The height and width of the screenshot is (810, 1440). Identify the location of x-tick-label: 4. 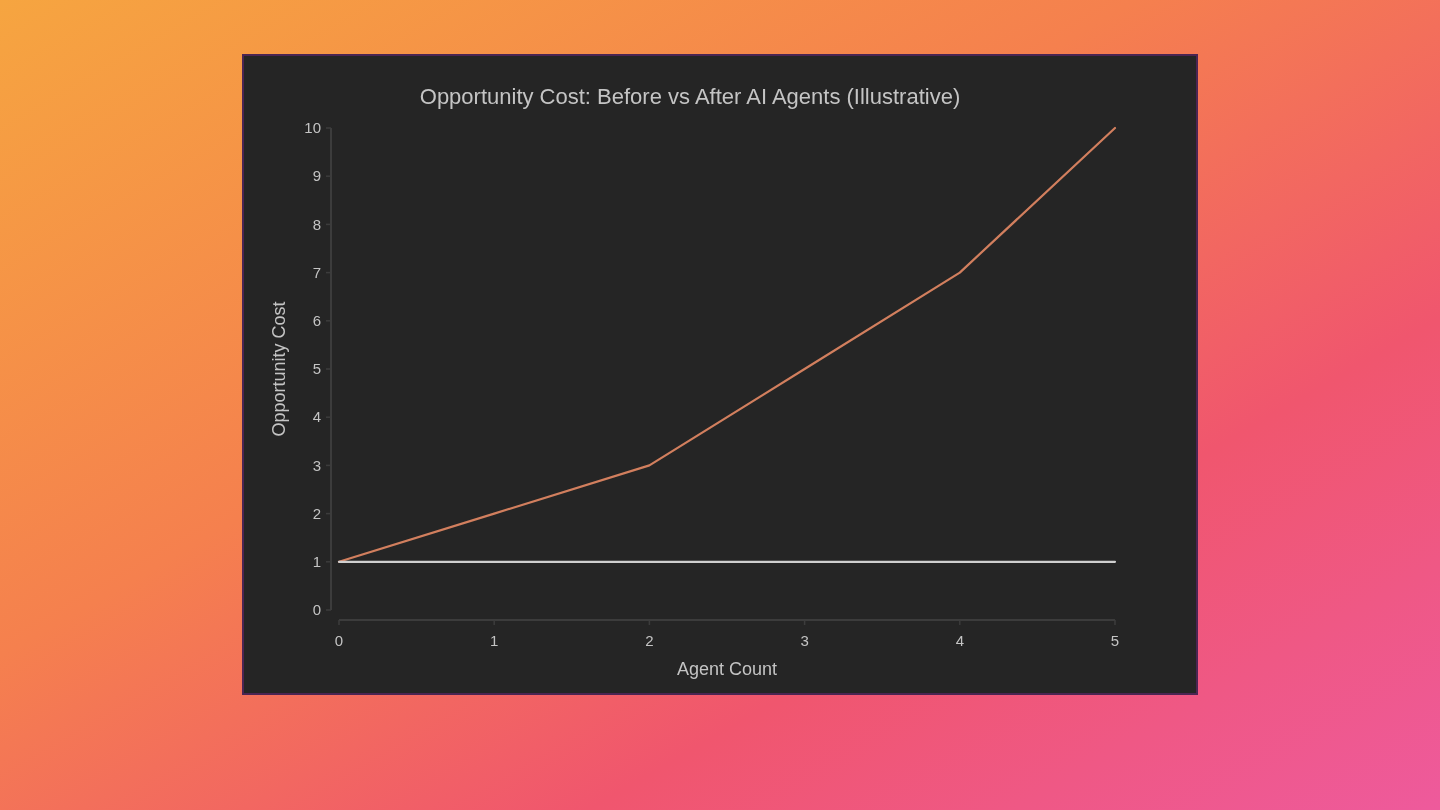
(959, 640).